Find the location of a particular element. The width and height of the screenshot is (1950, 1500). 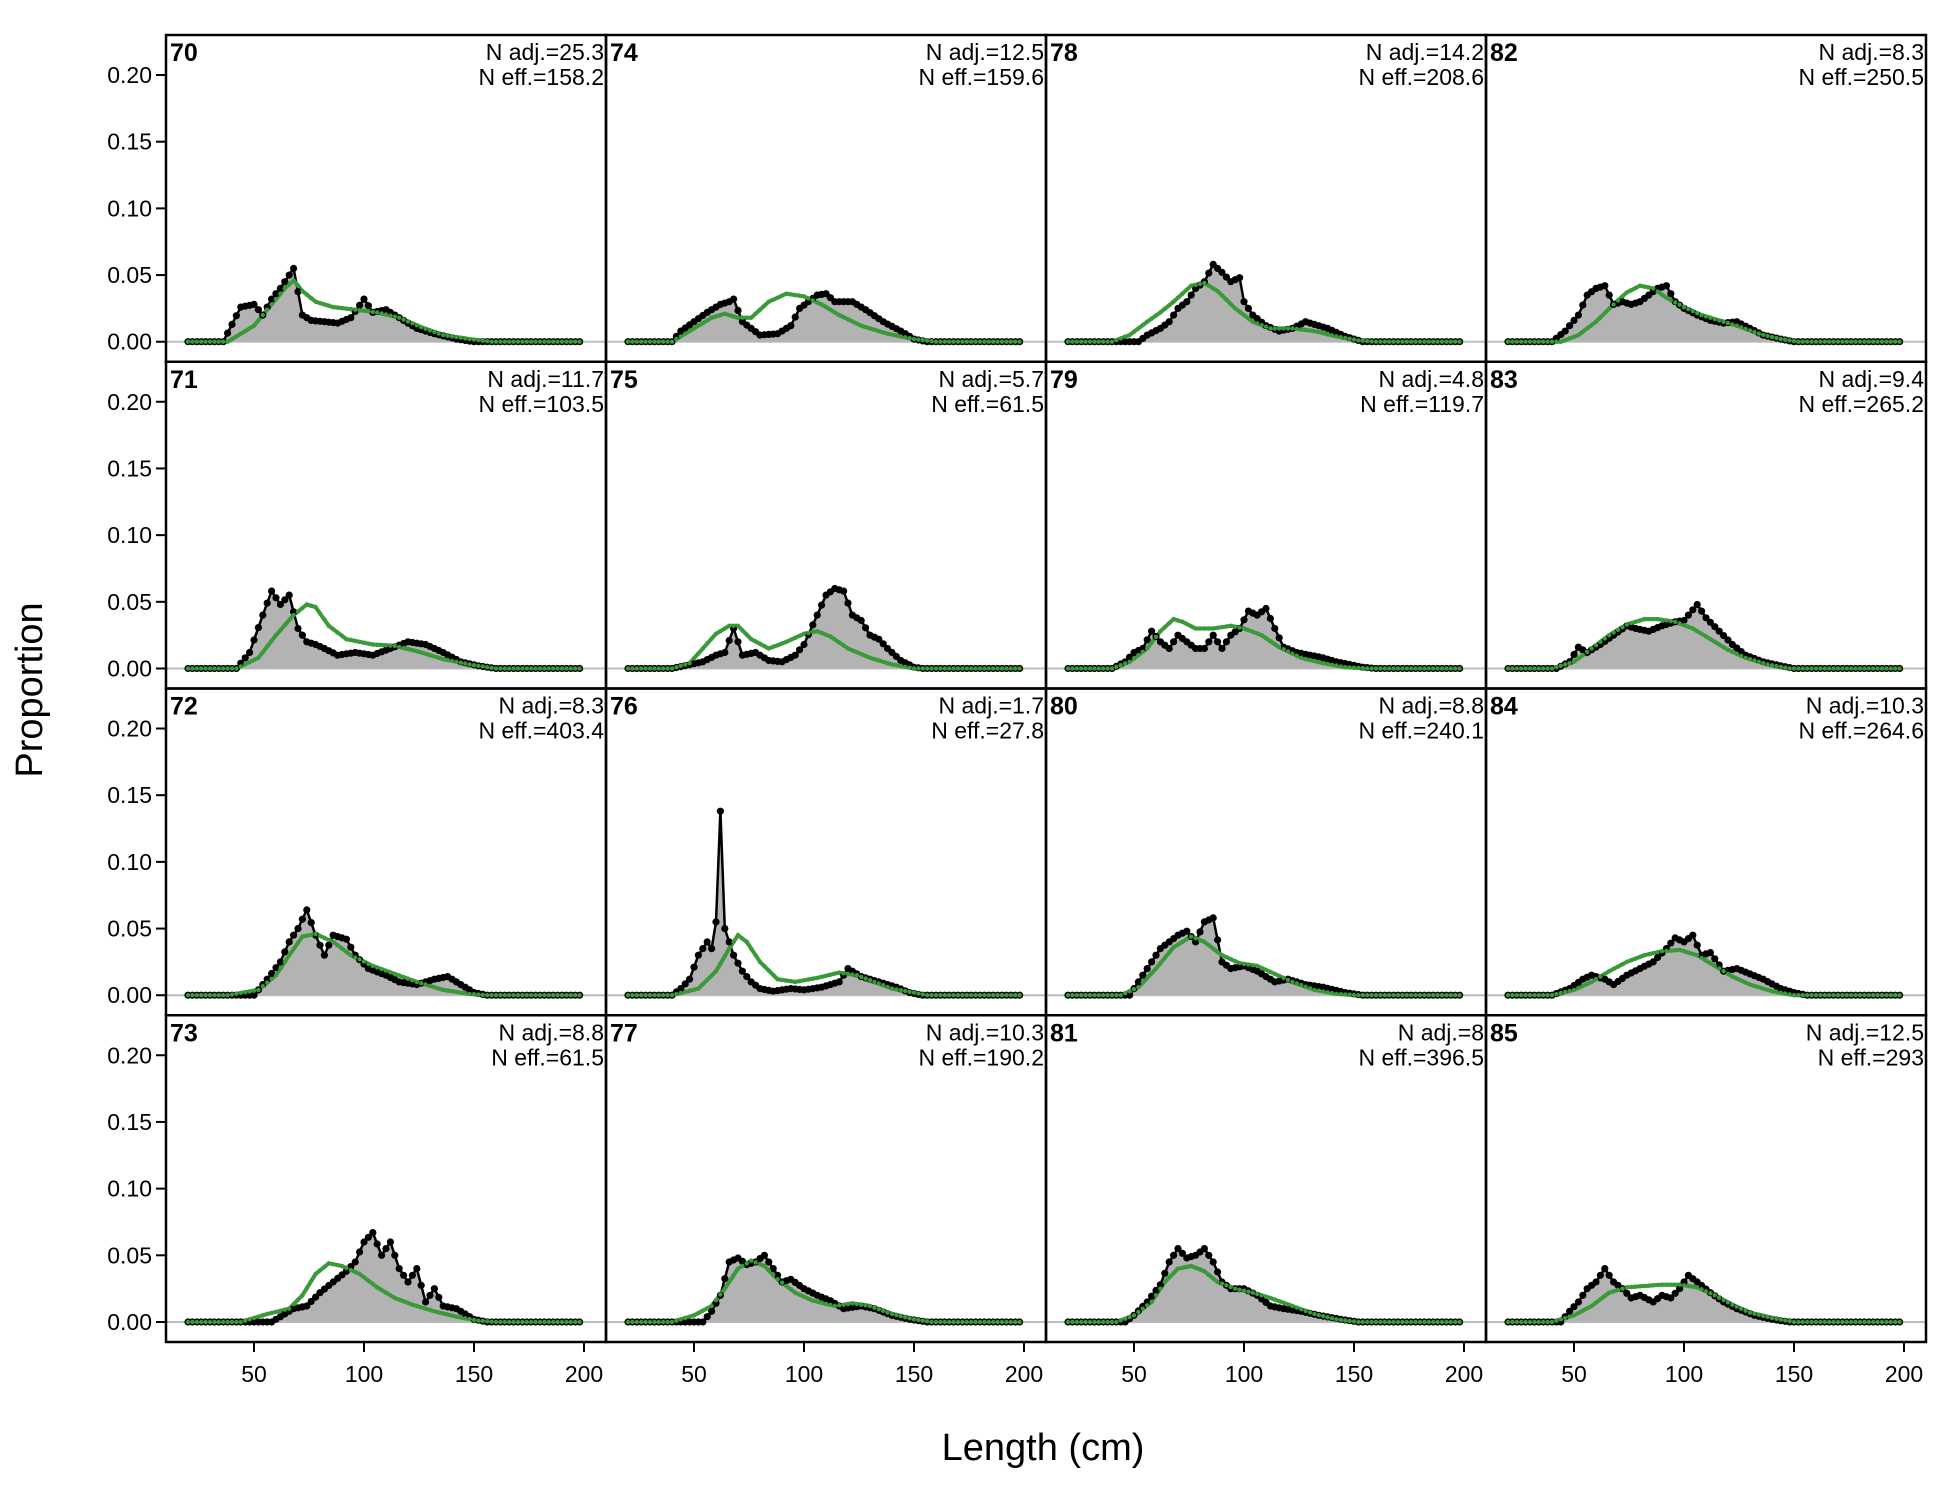

panel-label: 83 is located at coordinates (1504, 380).